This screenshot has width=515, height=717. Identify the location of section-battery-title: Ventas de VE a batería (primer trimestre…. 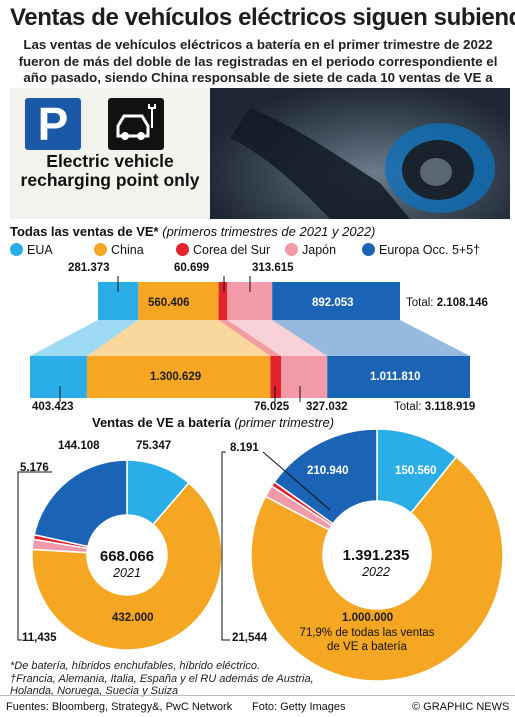
(213, 422).